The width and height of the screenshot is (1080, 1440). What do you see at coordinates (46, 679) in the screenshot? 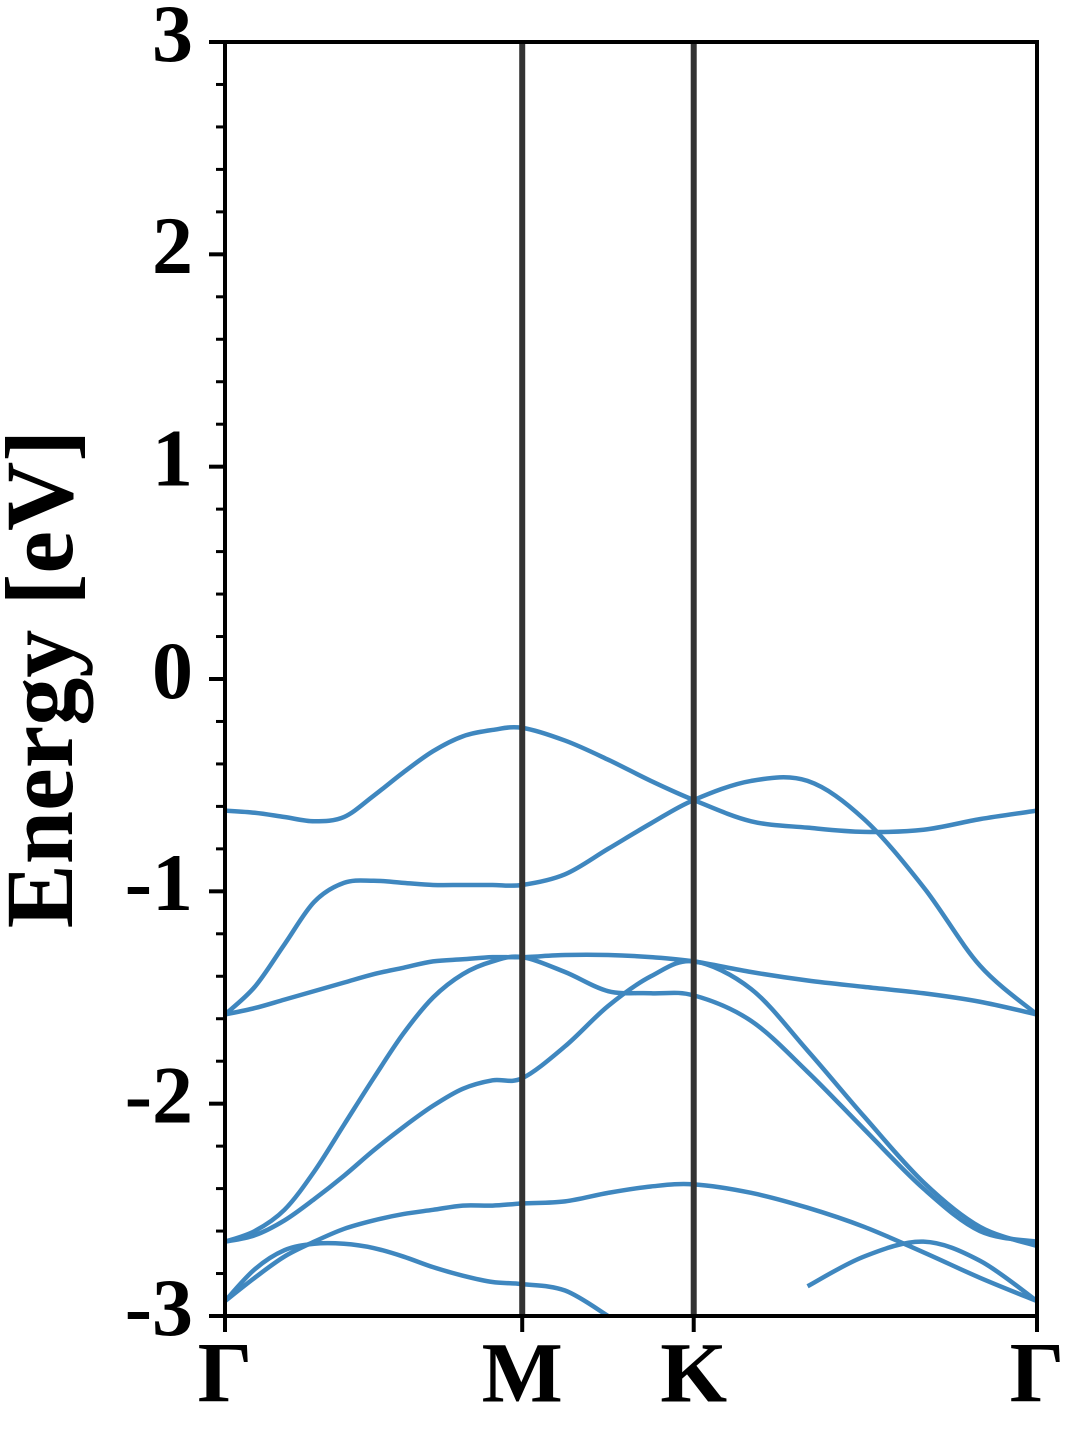
I see `y-axis-label: Energy [eV]` at bounding box center [46, 679].